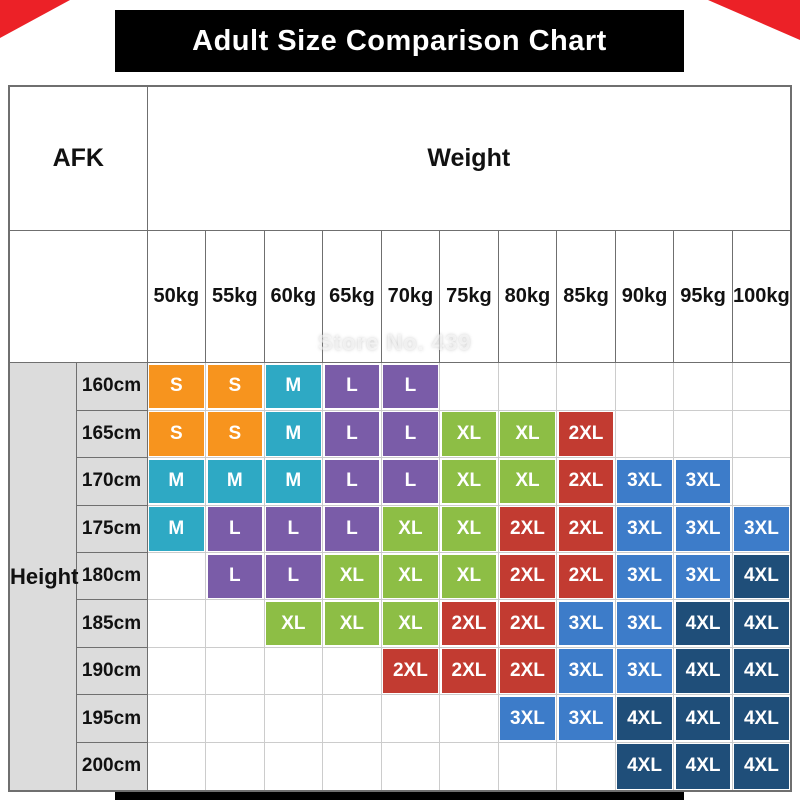 The image size is (800, 800). Describe the element at coordinates (586, 296) in the screenshot. I see `weight-col-header: 85kg` at that location.